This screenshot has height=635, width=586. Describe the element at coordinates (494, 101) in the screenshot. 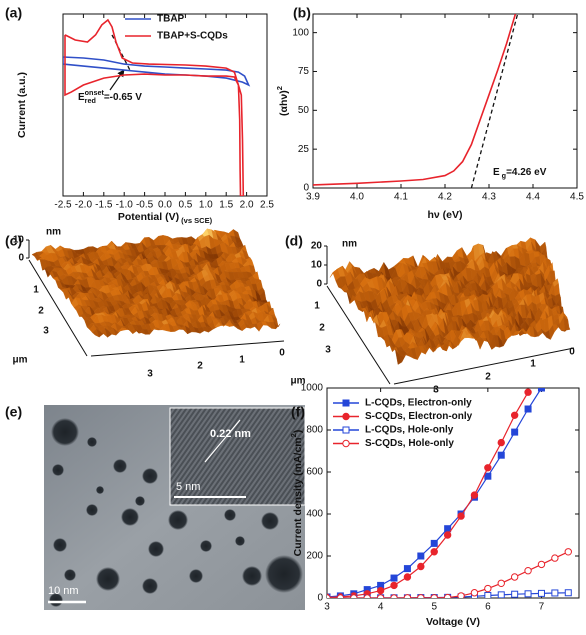

I see `fit-line` at that location.